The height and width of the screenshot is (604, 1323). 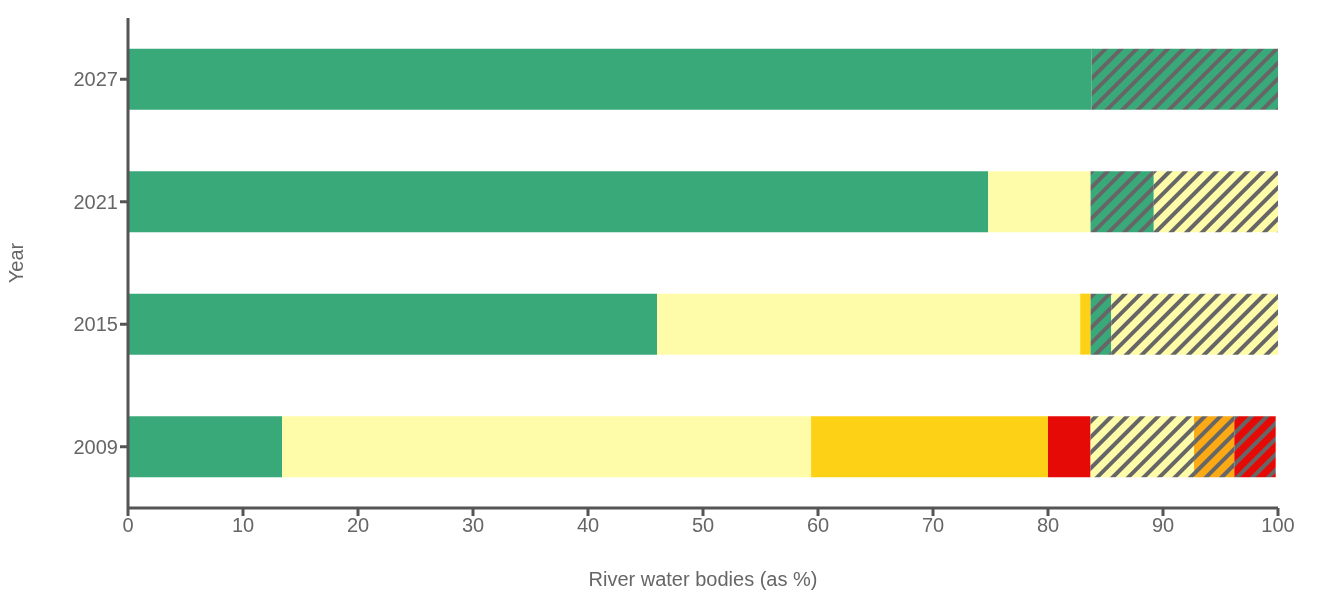 I want to click on x-axis-title: River water bodies (as %), so click(x=703, y=579).